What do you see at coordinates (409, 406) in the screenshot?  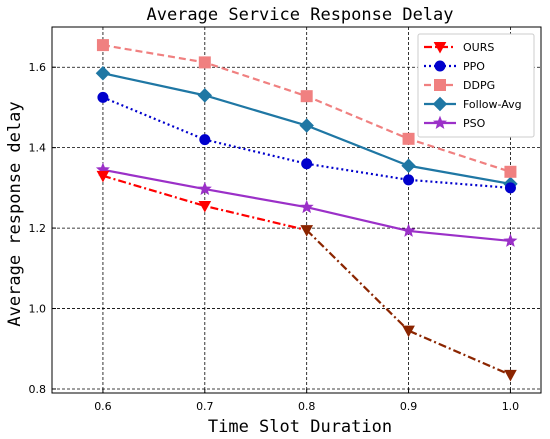 I see `x-tick-label: 0.9` at bounding box center [409, 406].